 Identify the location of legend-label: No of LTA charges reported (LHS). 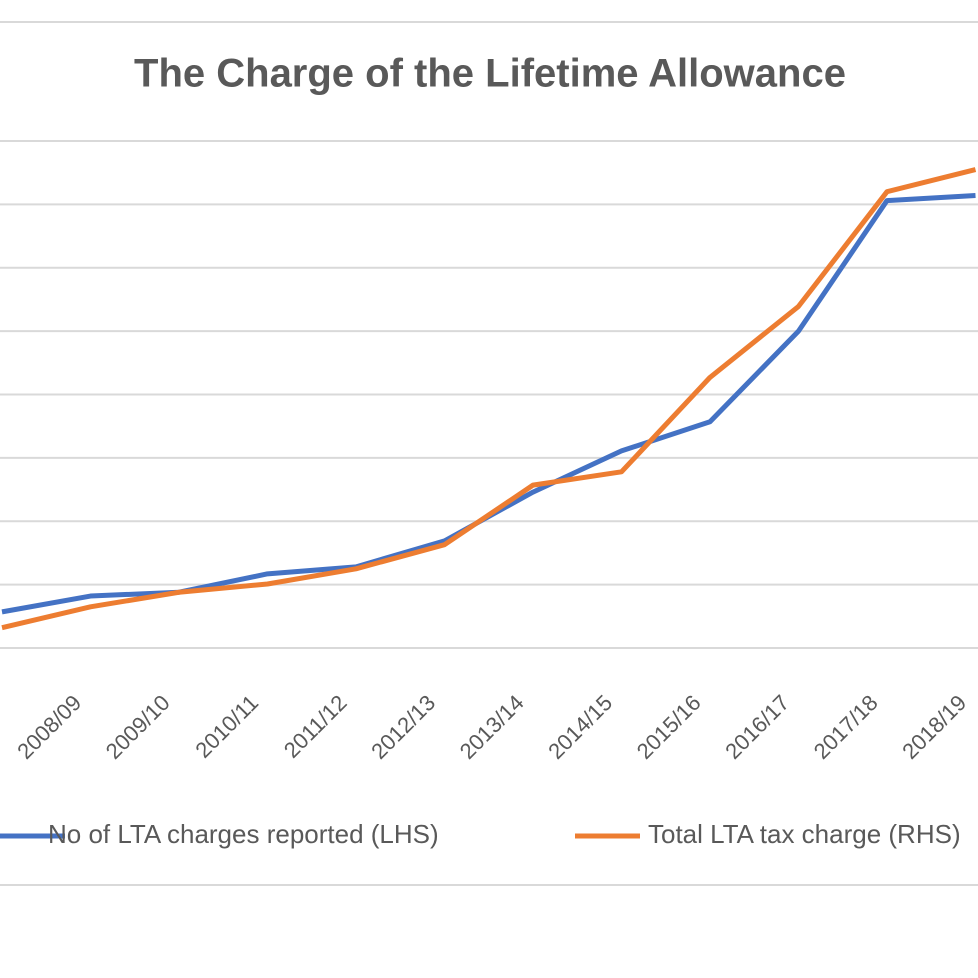
(243, 834).